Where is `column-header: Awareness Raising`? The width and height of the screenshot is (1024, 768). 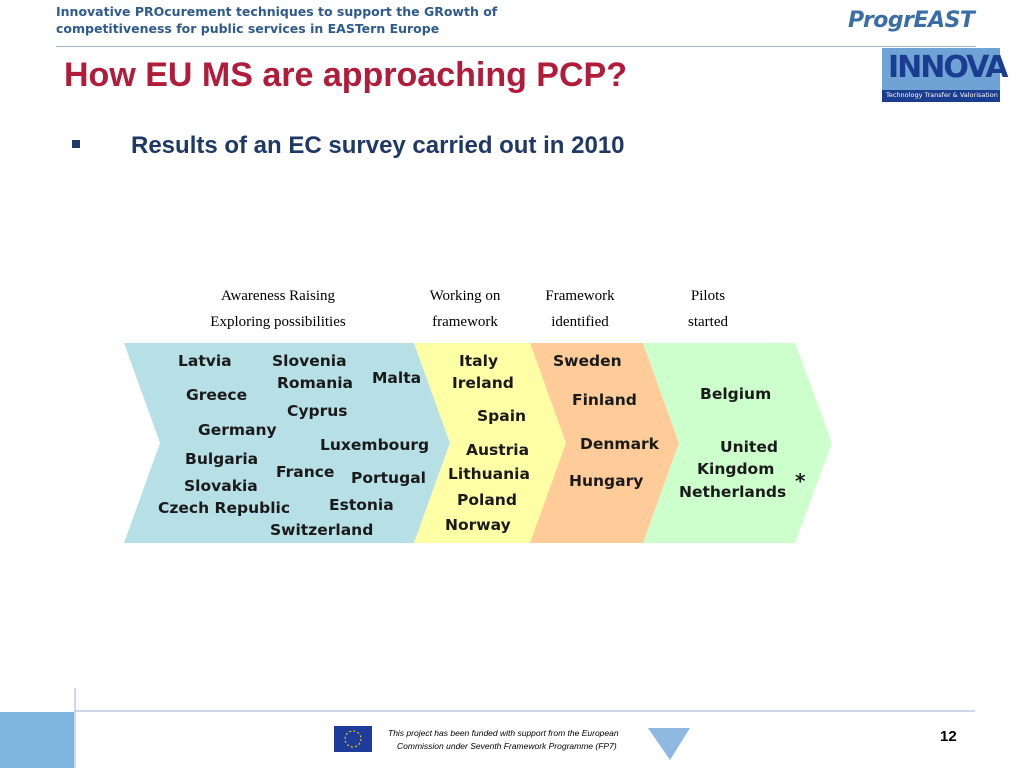 column-header: Awareness Raising is located at coordinates (278, 296).